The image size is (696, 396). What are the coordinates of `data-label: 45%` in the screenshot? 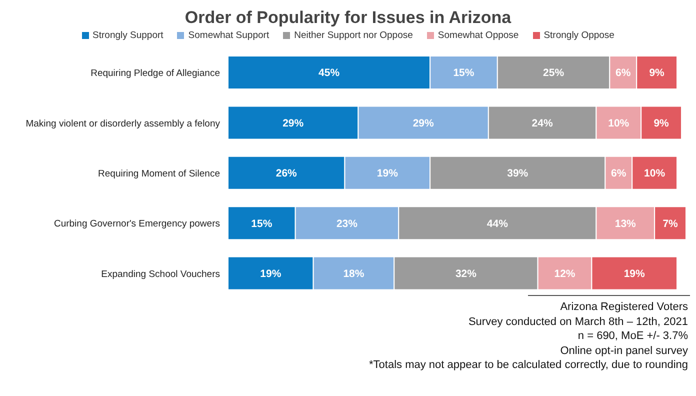 It's located at (329, 73).